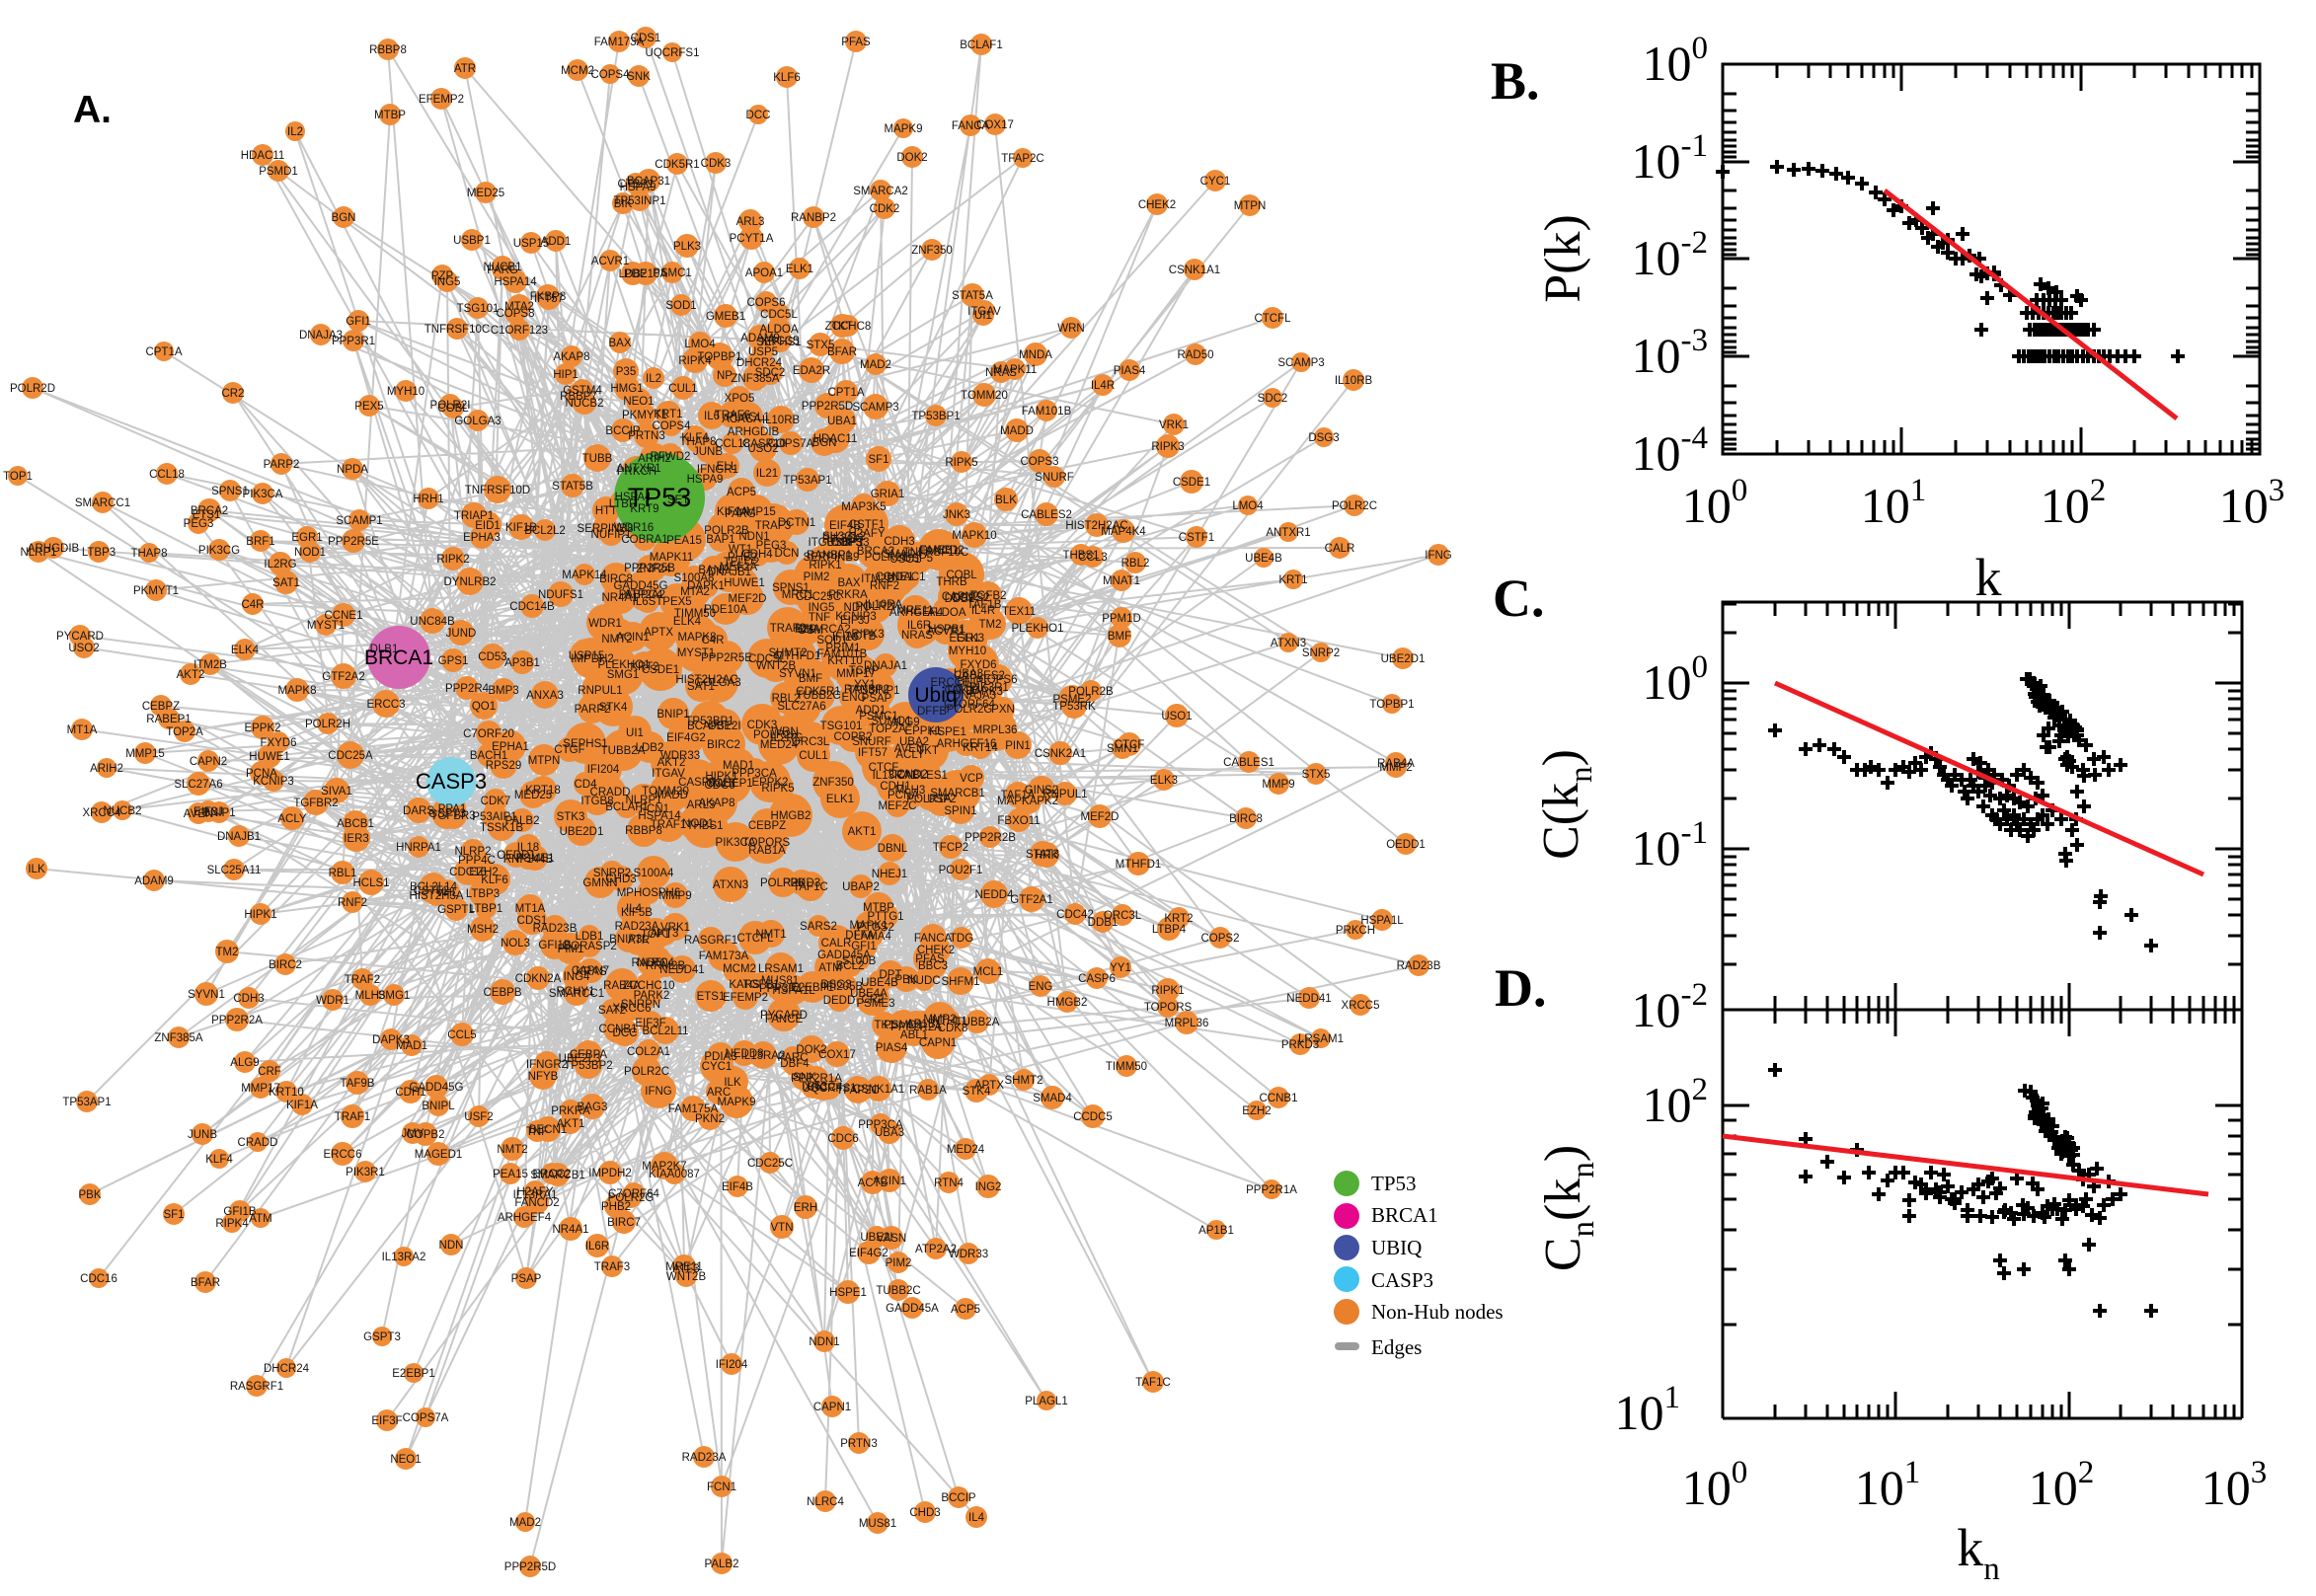 The width and height of the screenshot is (2316, 1596). I want to click on svg-text: KRT1, so click(668, 414).